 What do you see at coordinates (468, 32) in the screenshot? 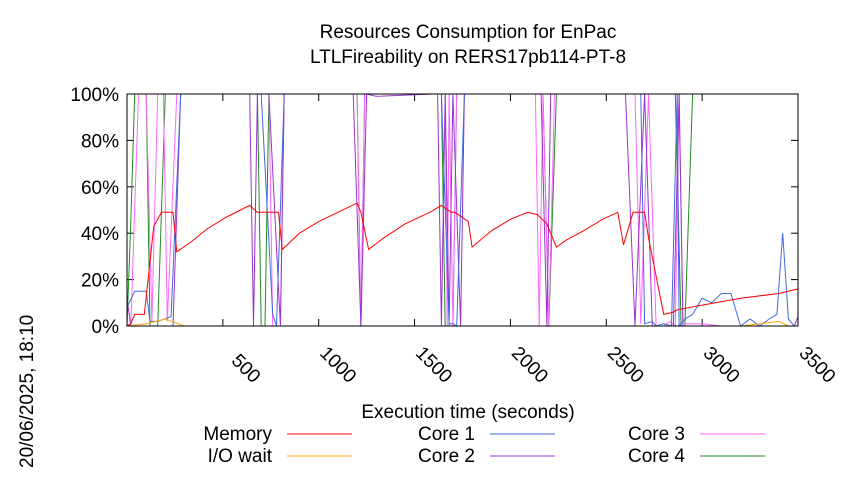
I see `chart-title: Resources Consumption for EnPac` at bounding box center [468, 32].